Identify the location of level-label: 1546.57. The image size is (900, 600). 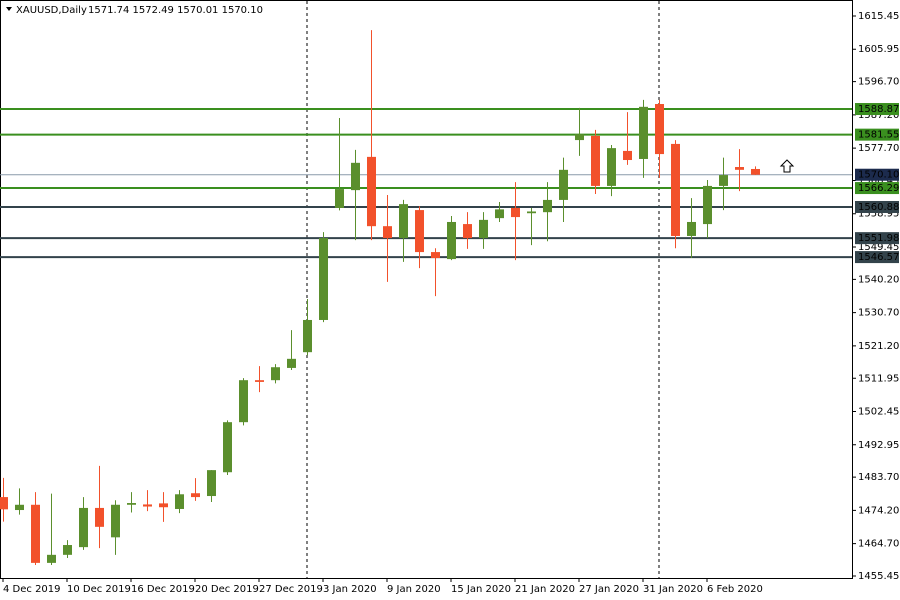
(878, 257).